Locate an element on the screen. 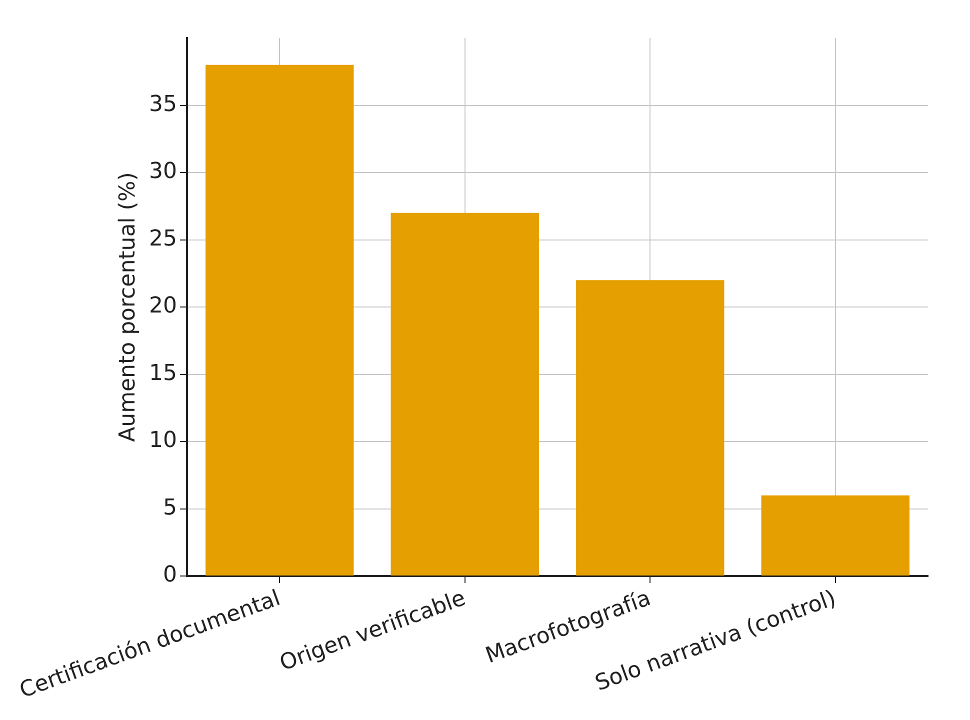 This screenshot has height=720, width=970. y-tick-label: 15 is located at coordinates (163, 373).